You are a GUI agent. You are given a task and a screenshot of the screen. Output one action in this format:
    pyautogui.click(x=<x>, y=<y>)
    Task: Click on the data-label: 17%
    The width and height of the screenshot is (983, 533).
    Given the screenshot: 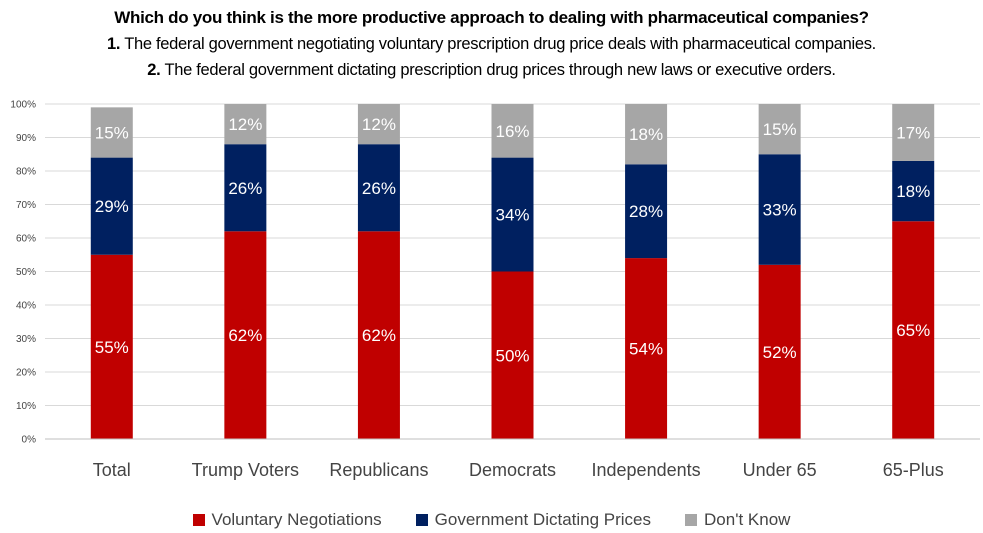 What is the action you would take?
    pyautogui.click(x=913, y=132)
    